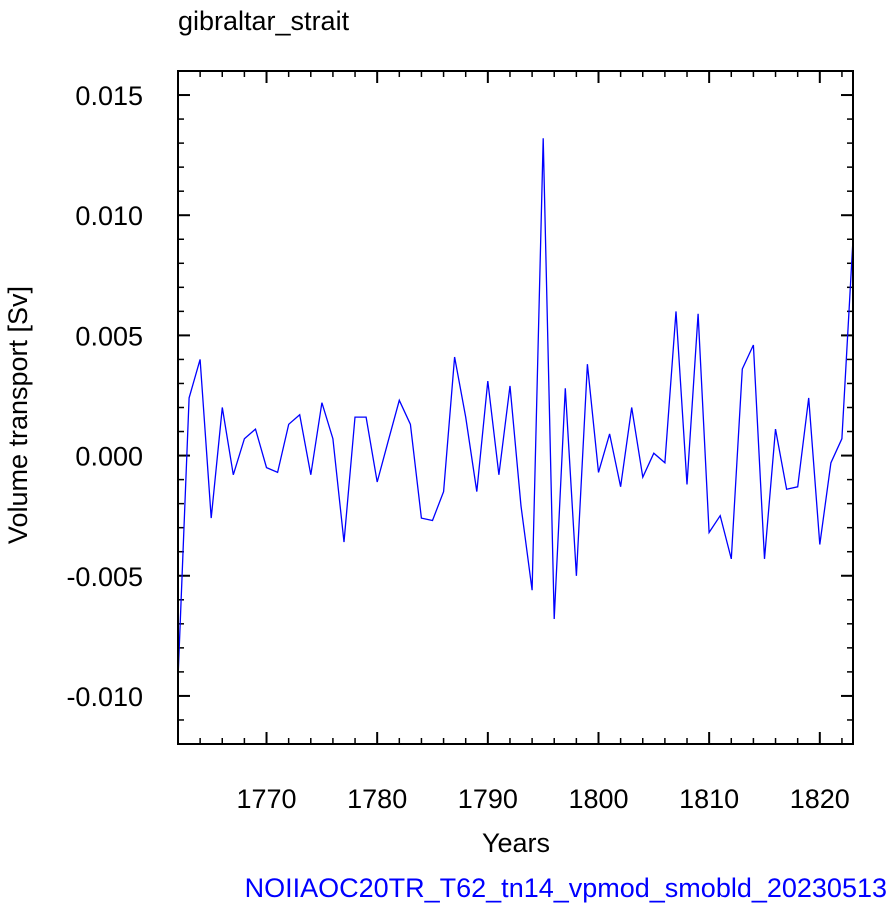  Describe the element at coordinates (264, 21) in the screenshot. I see `chart-title: gibraltar_strait` at that location.